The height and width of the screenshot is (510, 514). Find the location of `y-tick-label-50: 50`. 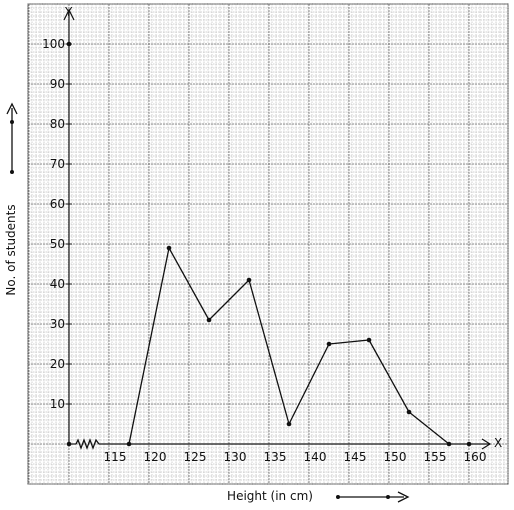

y-tick-label-50: 50 is located at coordinates (57, 244).